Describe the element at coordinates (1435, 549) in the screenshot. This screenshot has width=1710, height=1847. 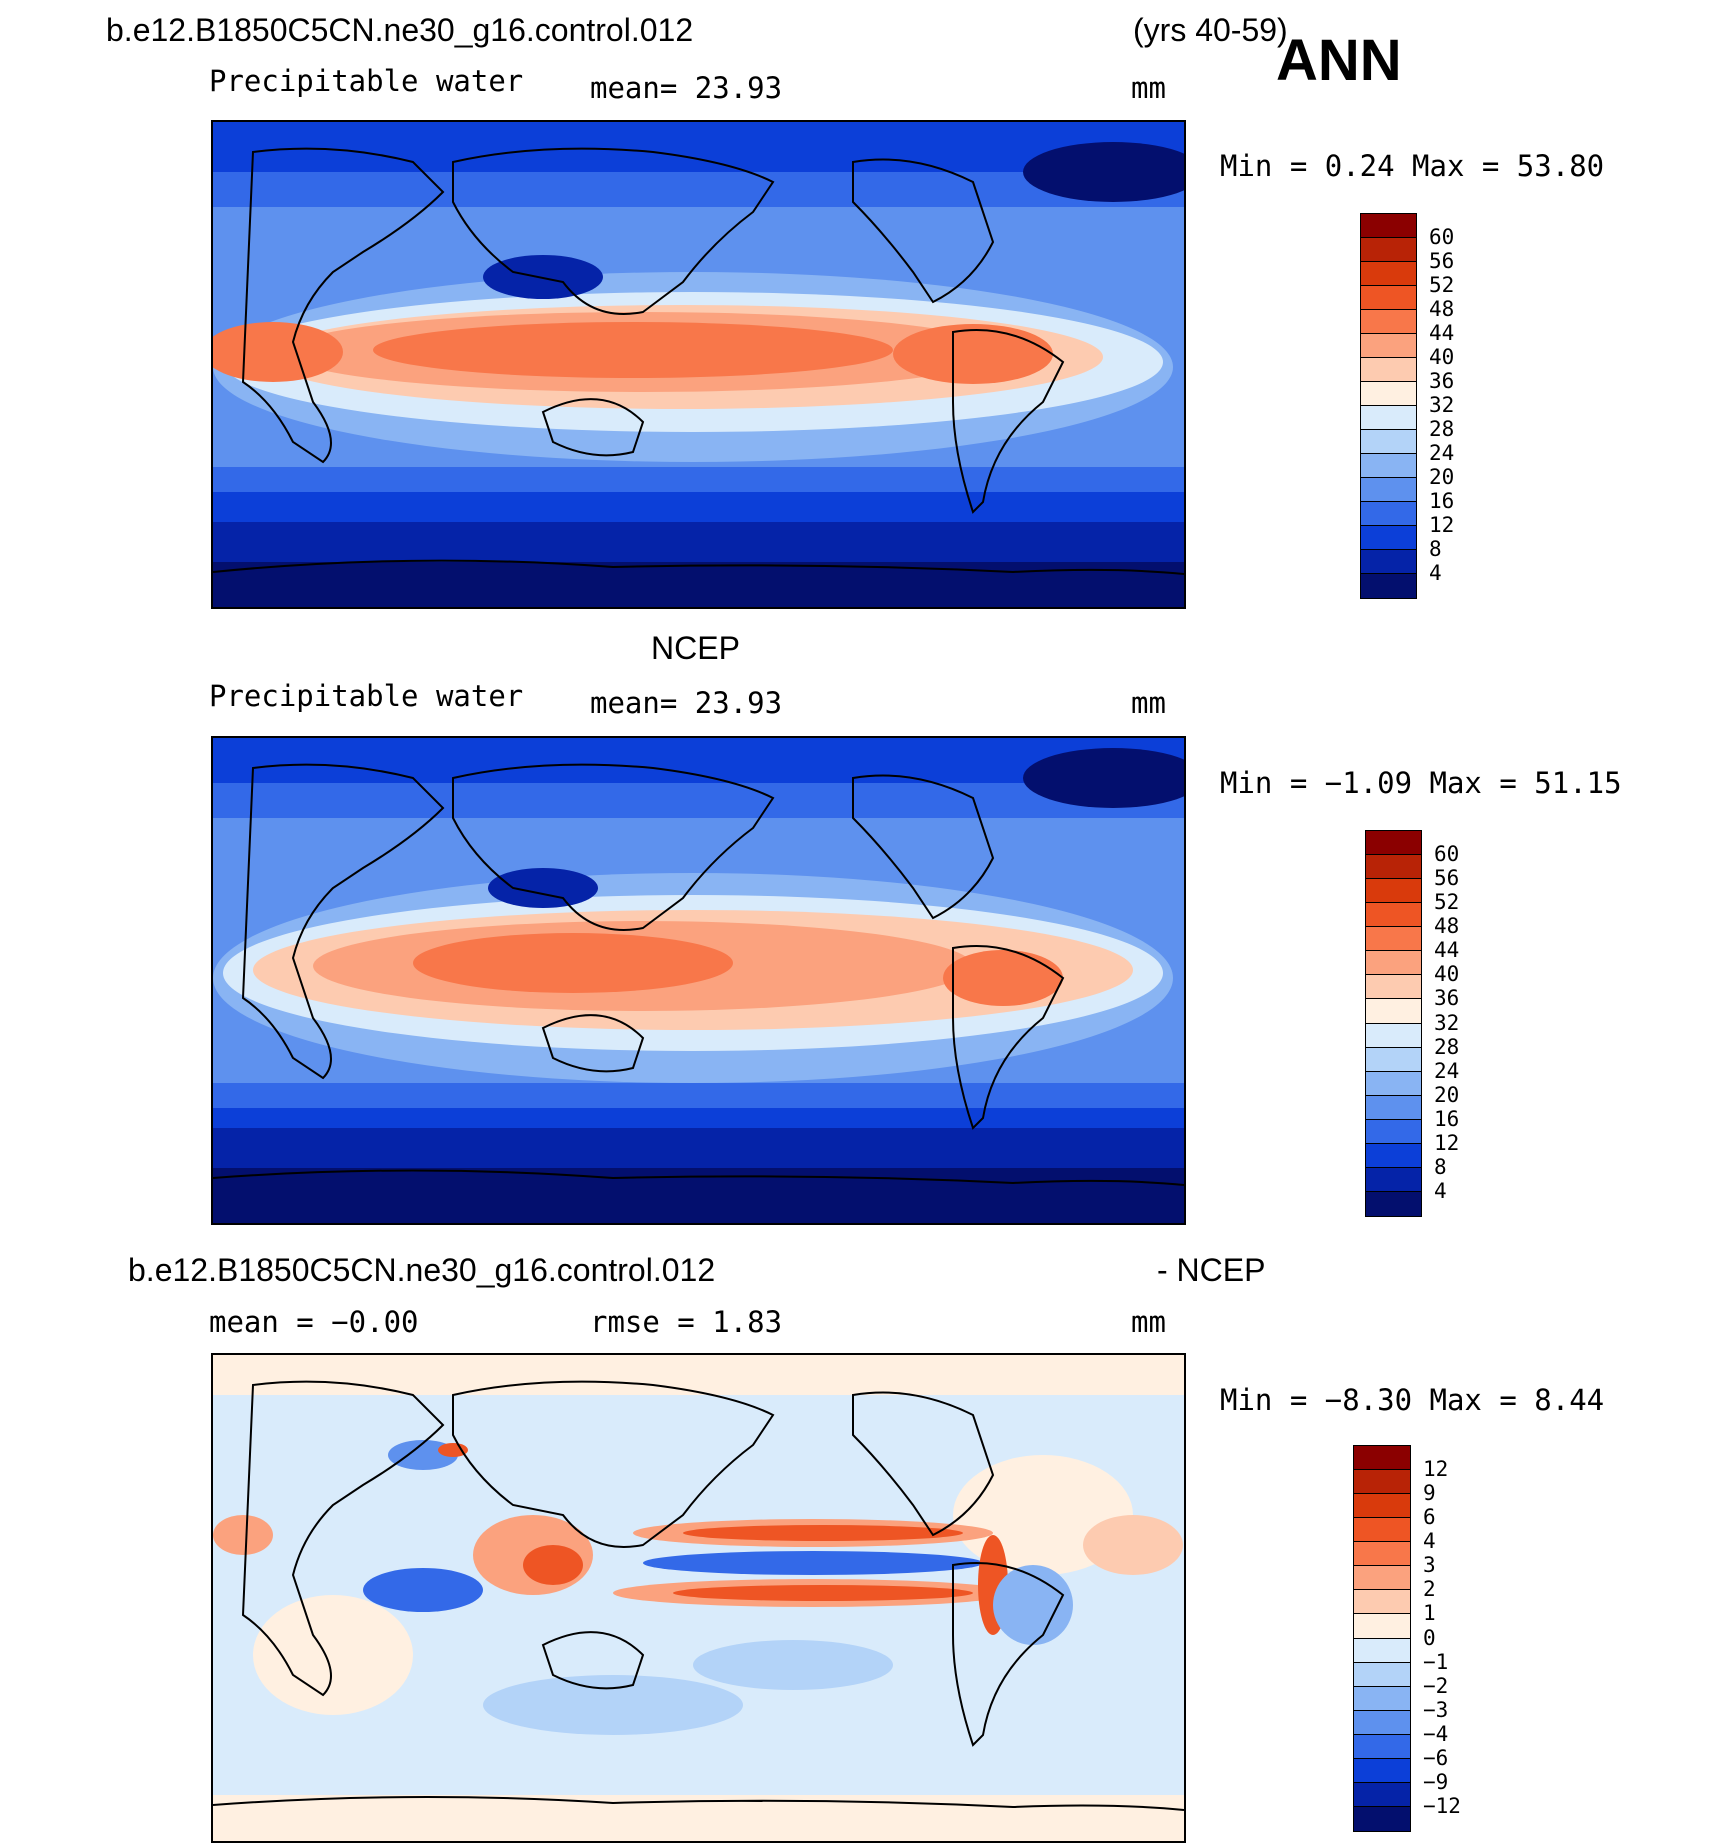
I see `colorbar-tick-label: 8` at that location.